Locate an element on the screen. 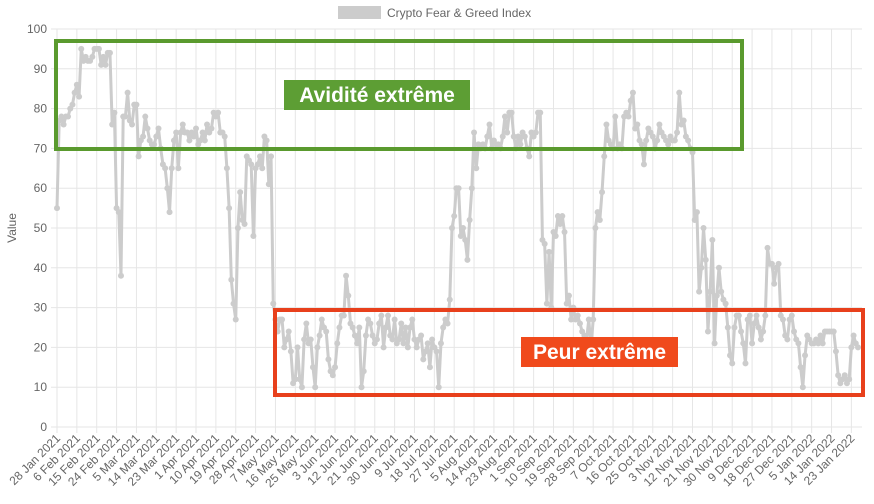 This screenshot has height=504, width=874. y-tick-label: 20 is located at coordinates (41, 347).